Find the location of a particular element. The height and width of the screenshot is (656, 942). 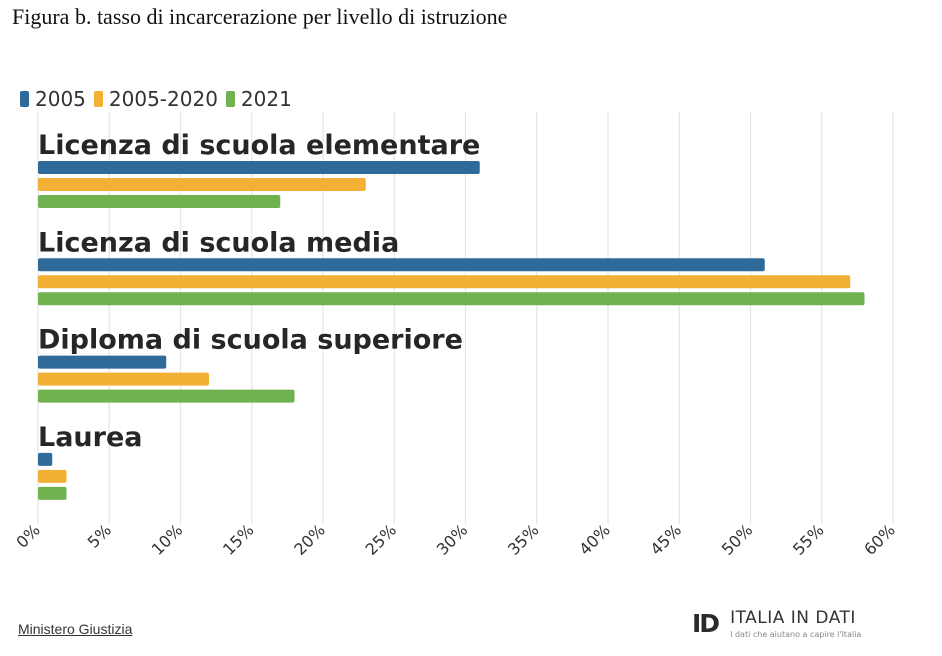

legend-item-2005: 2005 is located at coordinates (53, 99).